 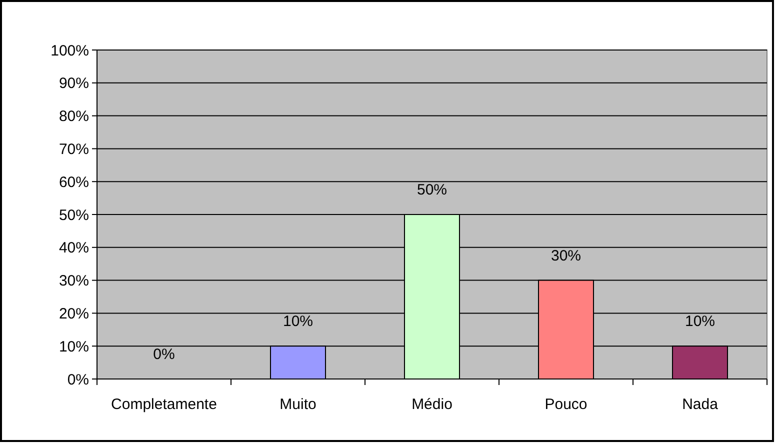 What do you see at coordinates (73, 117) in the screenshot?
I see `y-tick-label: 80%` at bounding box center [73, 117].